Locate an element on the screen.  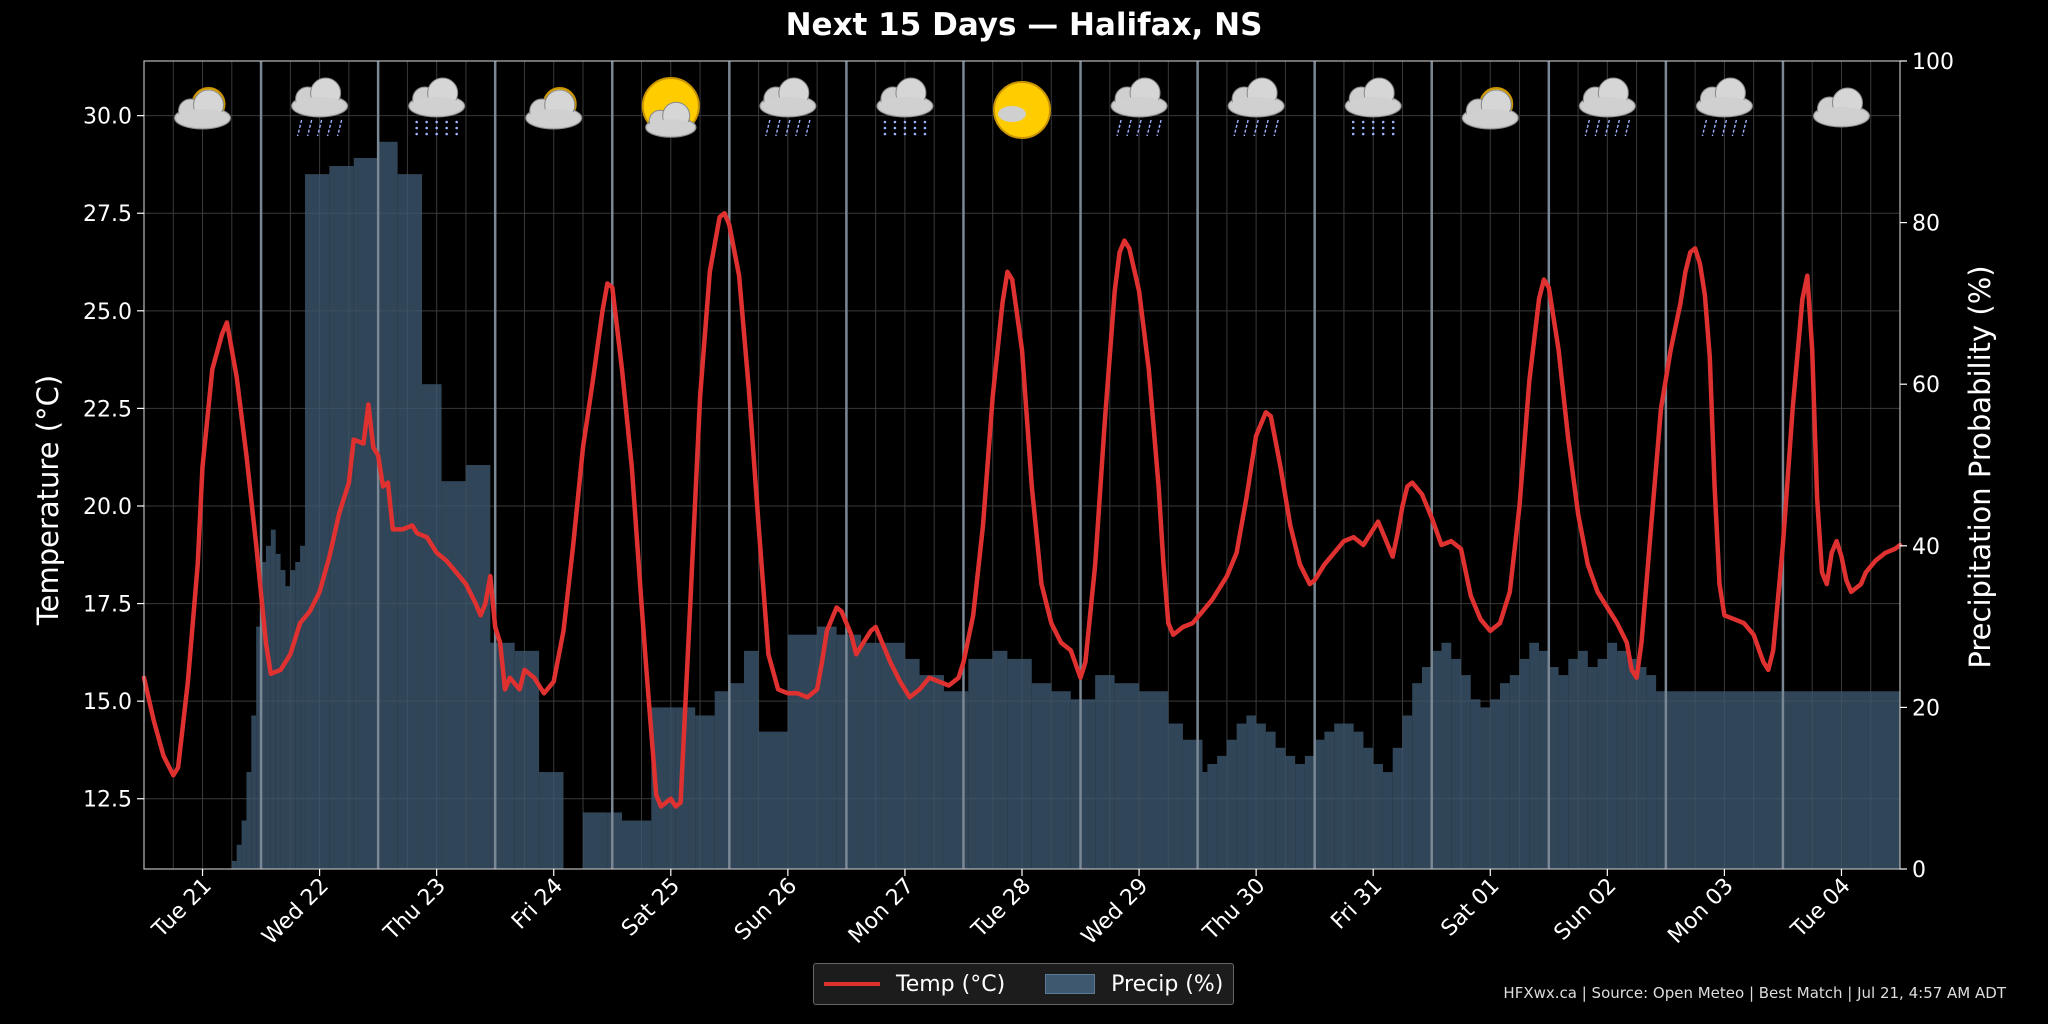
mostly-sunny-icon is located at coordinates (670, 107).